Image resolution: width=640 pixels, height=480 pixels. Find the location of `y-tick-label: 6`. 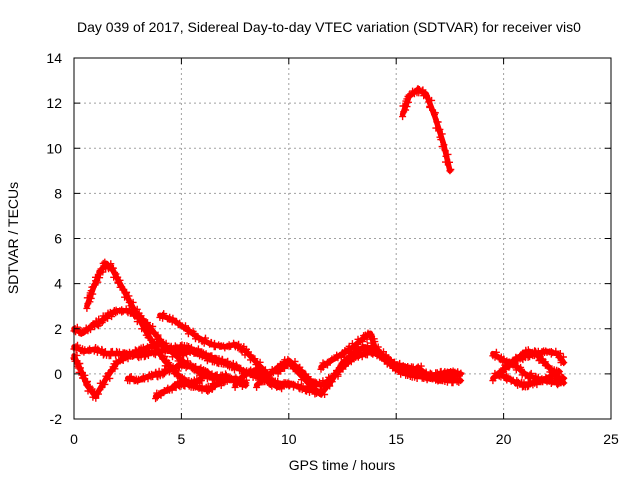

y-tick-label: 6 is located at coordinates (58, 239).